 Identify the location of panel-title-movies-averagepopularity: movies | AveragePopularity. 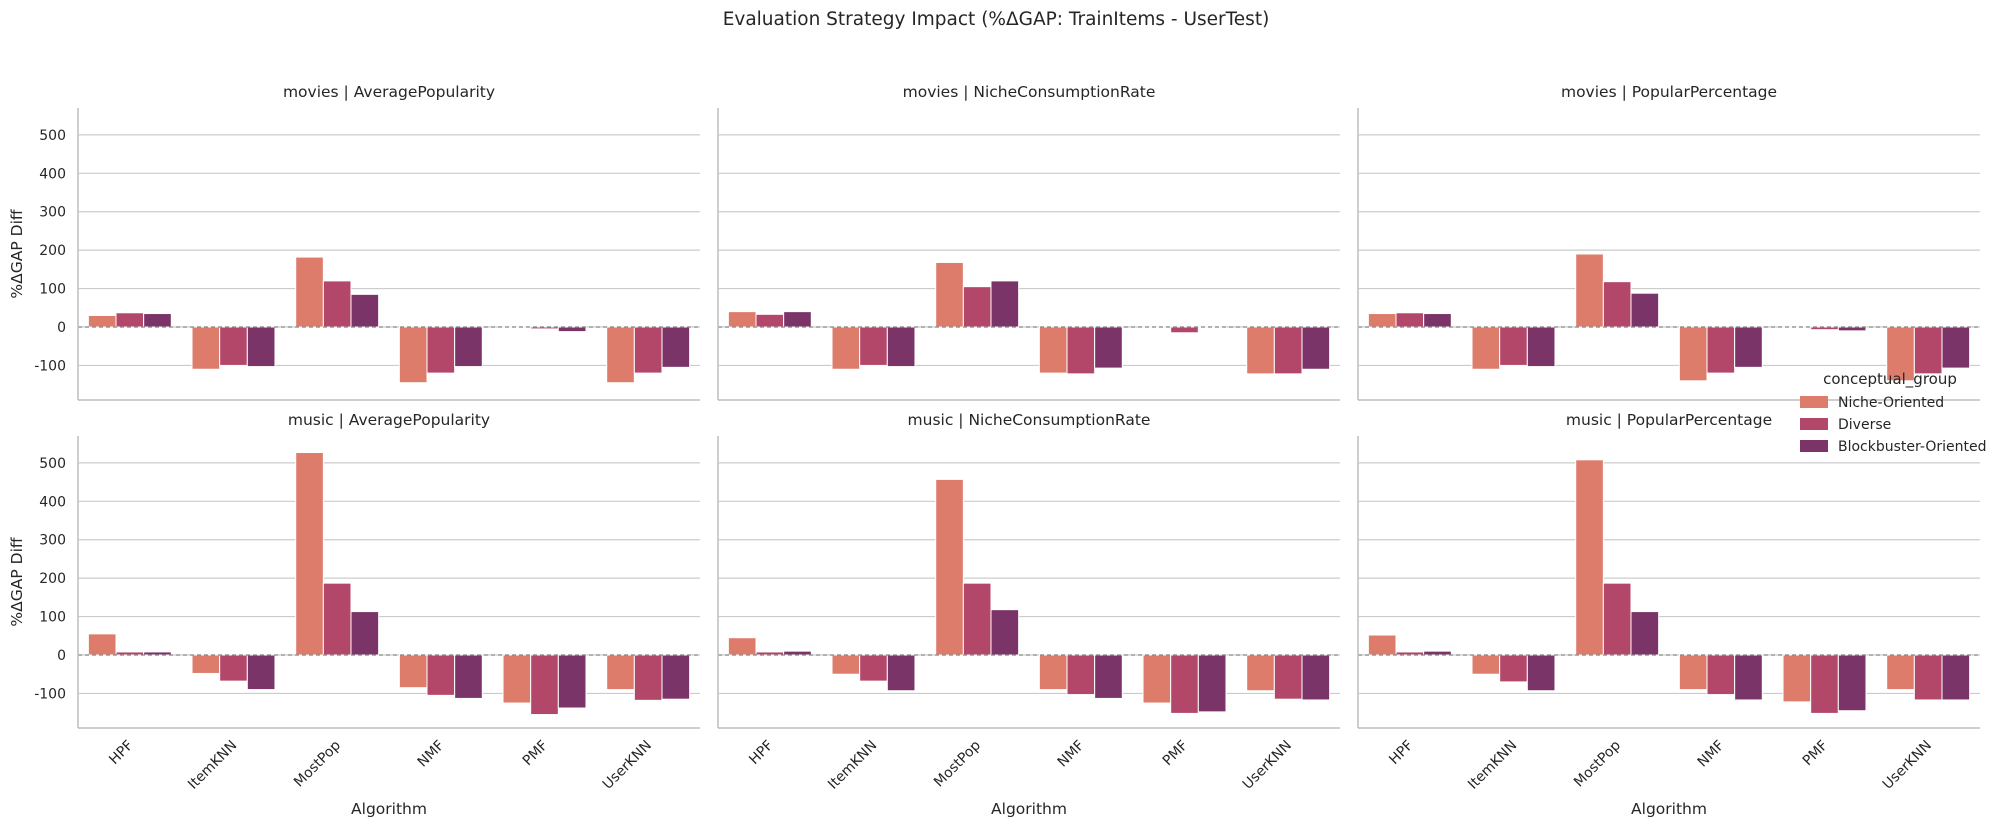
(389, 92).